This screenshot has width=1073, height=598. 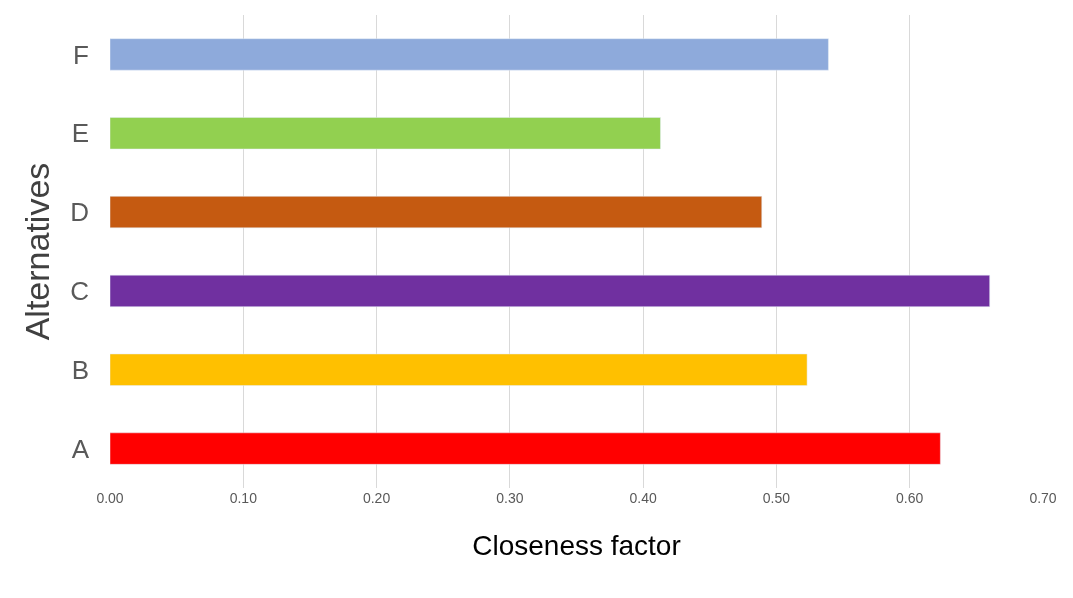 I want to click on y-tick-label: C, so click(x=79, y=291).